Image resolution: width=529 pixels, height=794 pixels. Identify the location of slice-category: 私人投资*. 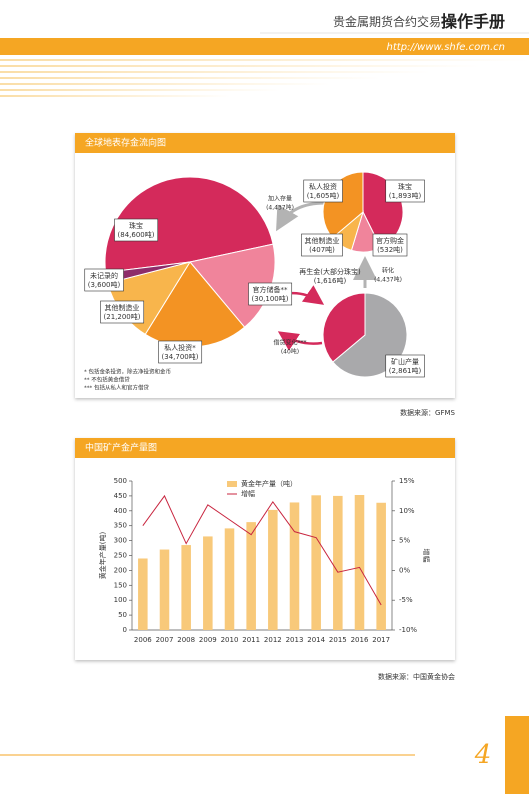
(180, 347).